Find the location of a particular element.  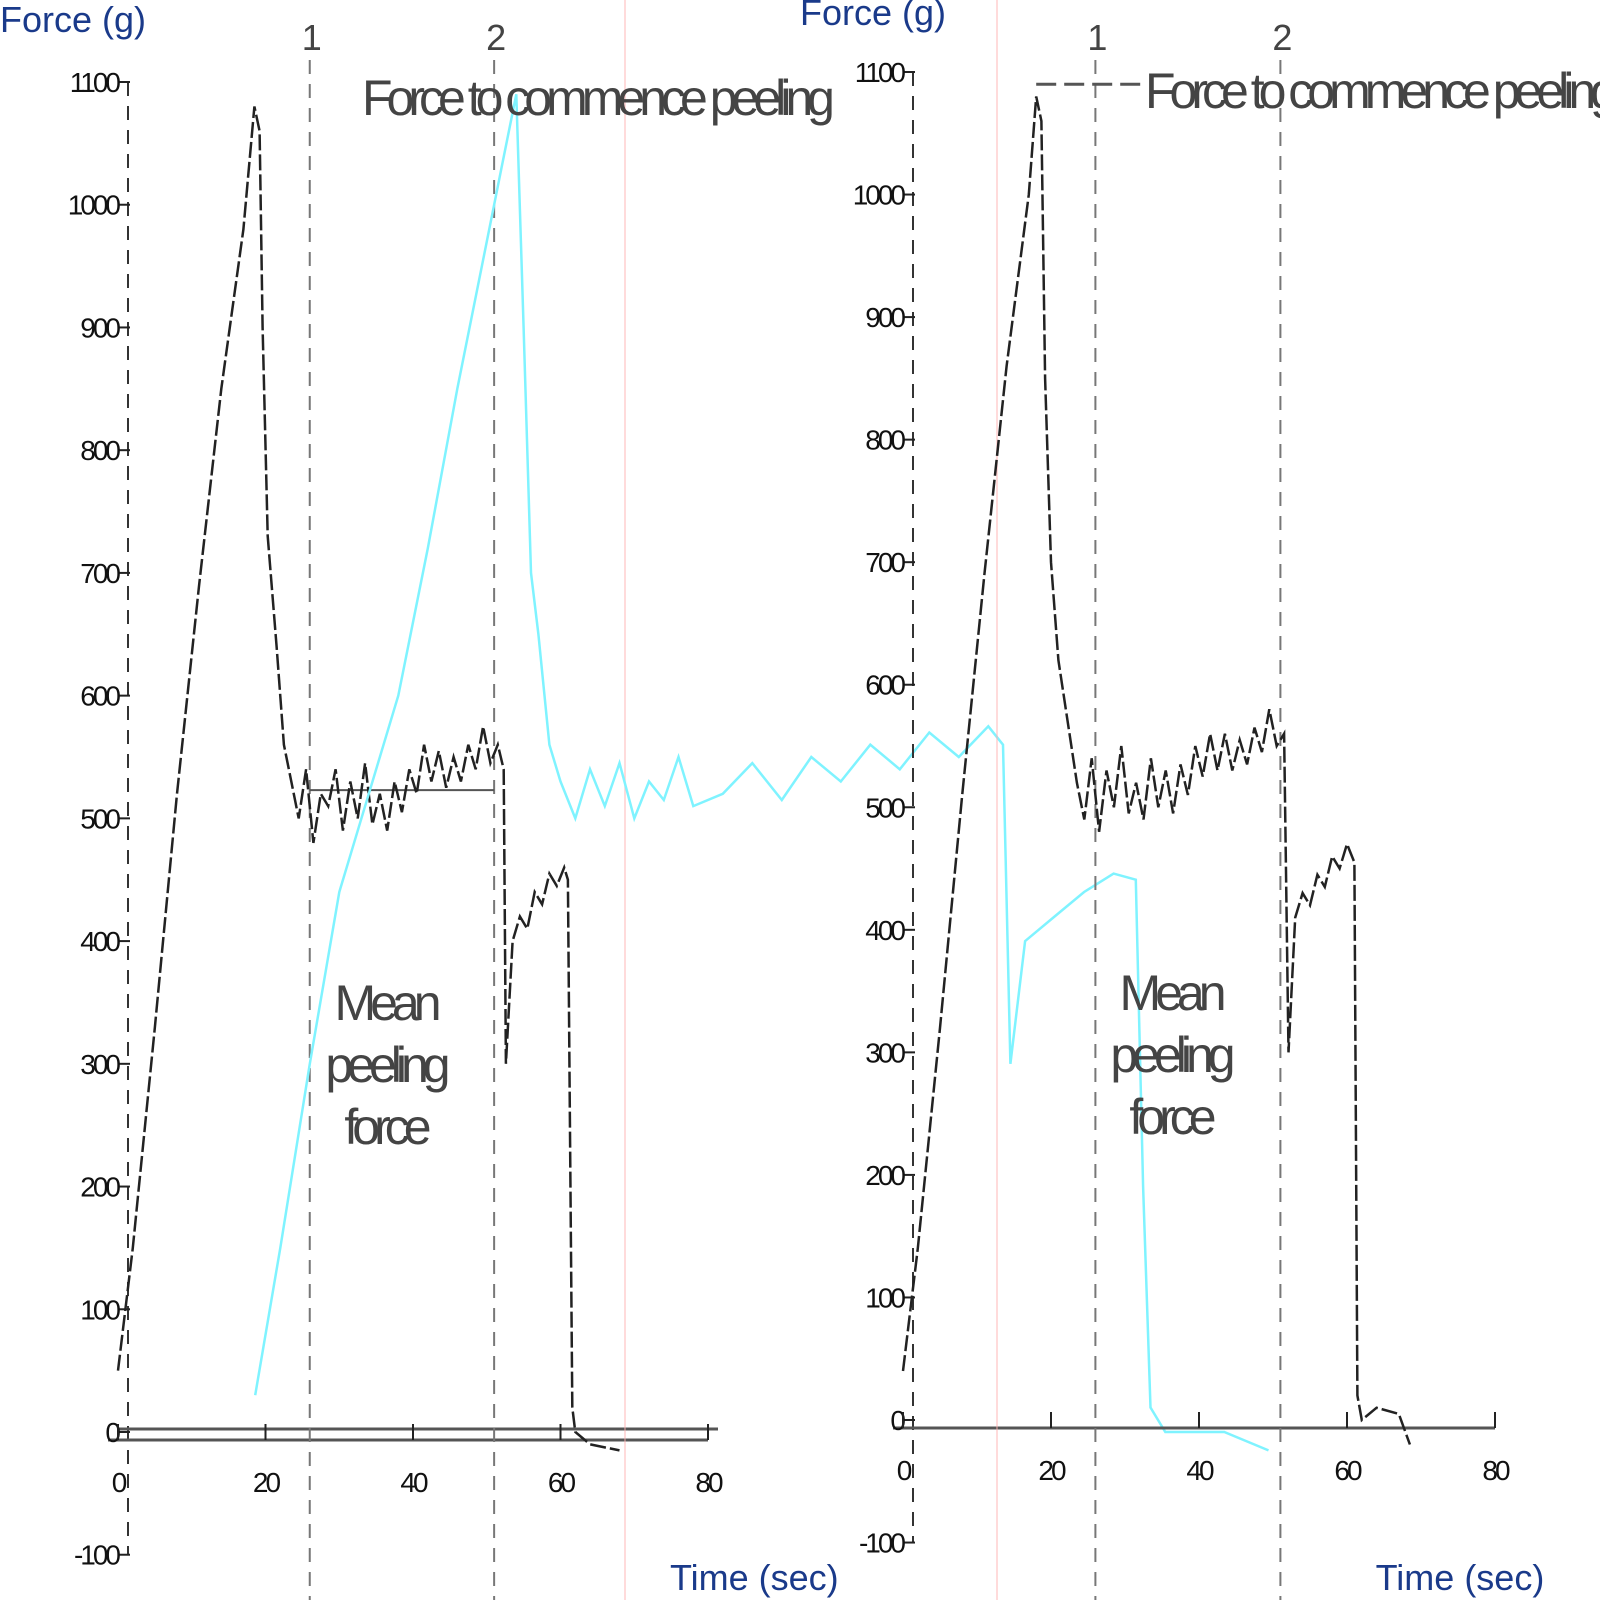

panel2-mean-annotation-line: force is located at coordinates (1171, 1117).